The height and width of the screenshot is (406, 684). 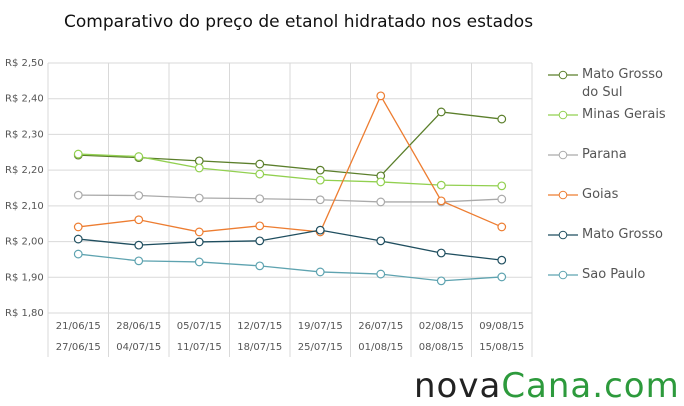 I want to click on x-tick-label: 26/07/15, so click(x=380, y=326).